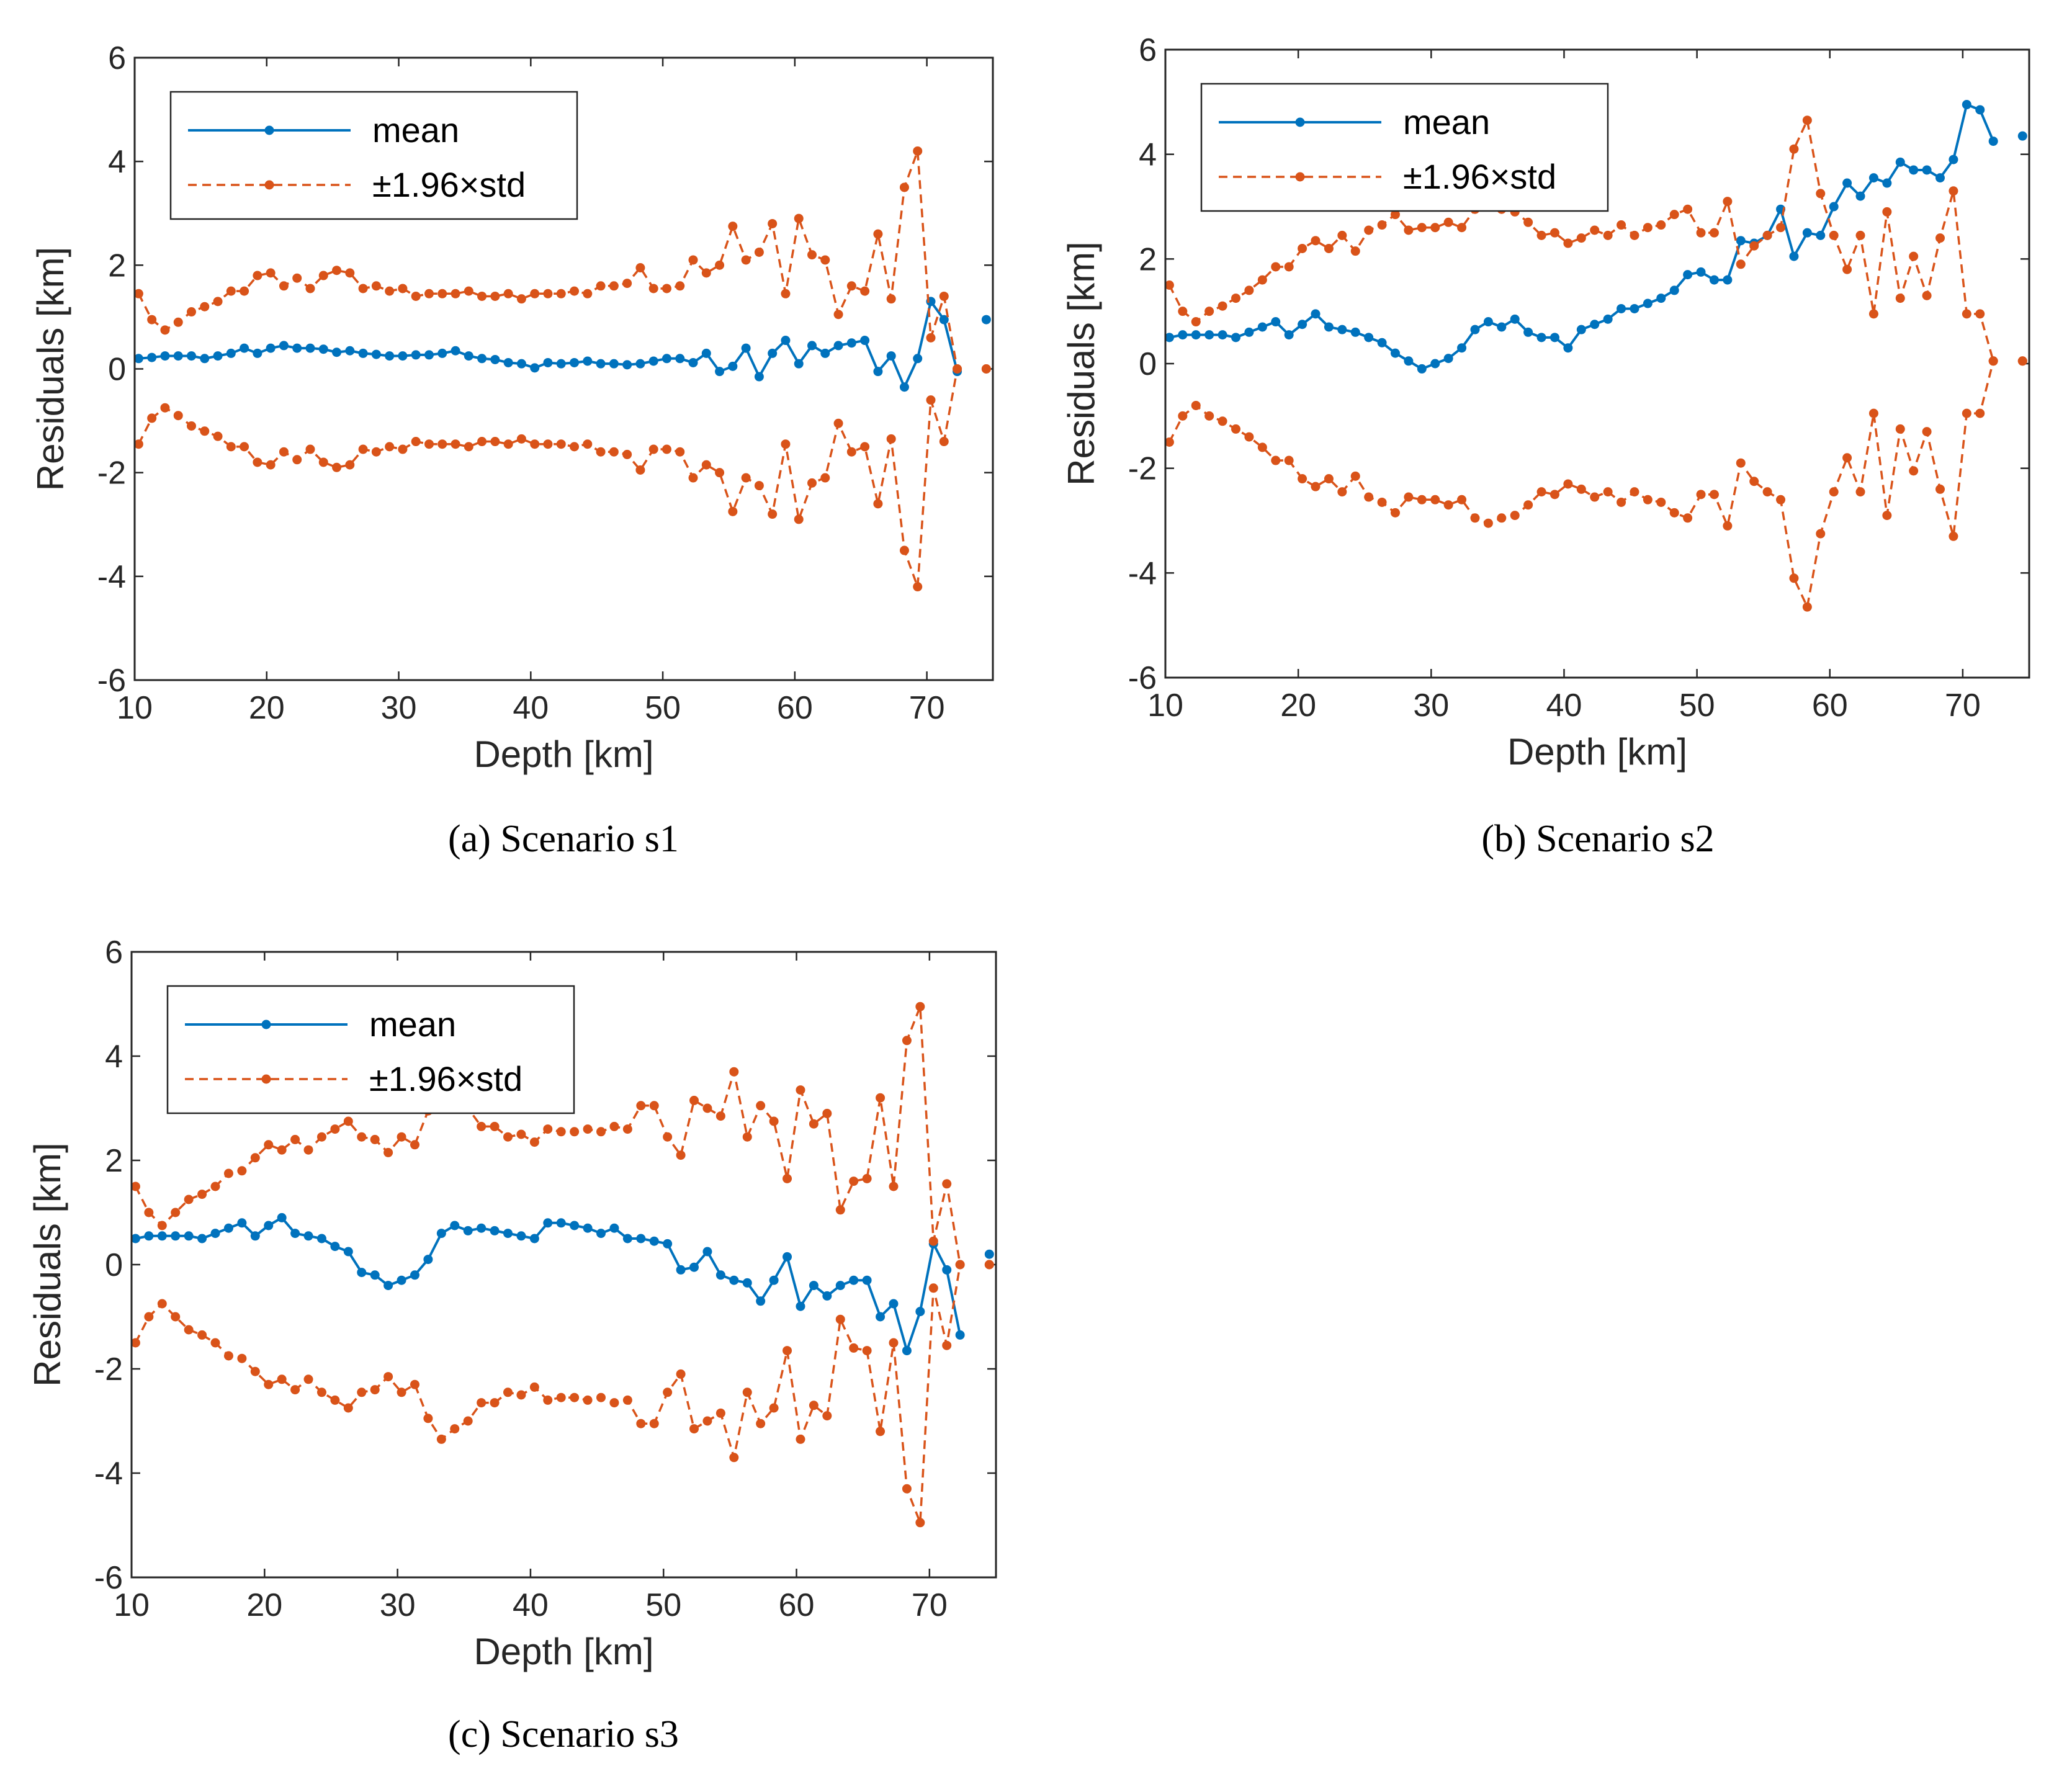 This screenshot has width=2072, height=1784. What do you see at coordinates (269, 130) in the screenshot?
I see `legend-mean-marker` at bounding box center [269, 130].